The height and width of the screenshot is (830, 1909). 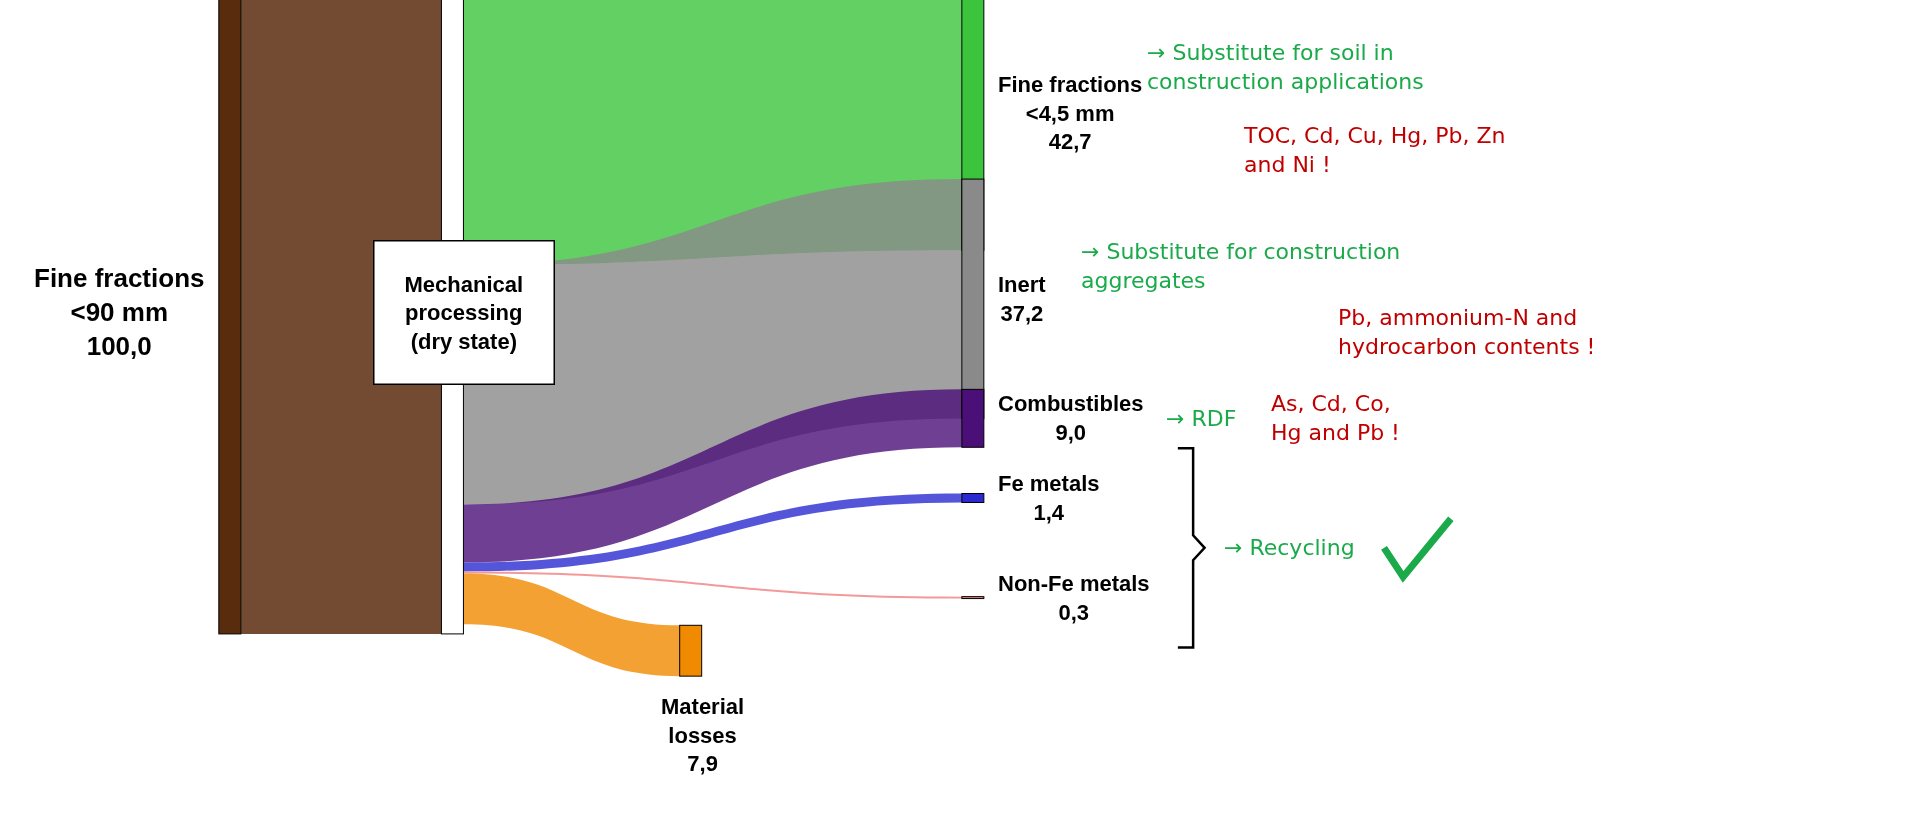 What do you see at coordinates (1241, 266) in the screenshot?
I see `text: → Substitute for construction aggregates` at bounding box center [1241, 266].